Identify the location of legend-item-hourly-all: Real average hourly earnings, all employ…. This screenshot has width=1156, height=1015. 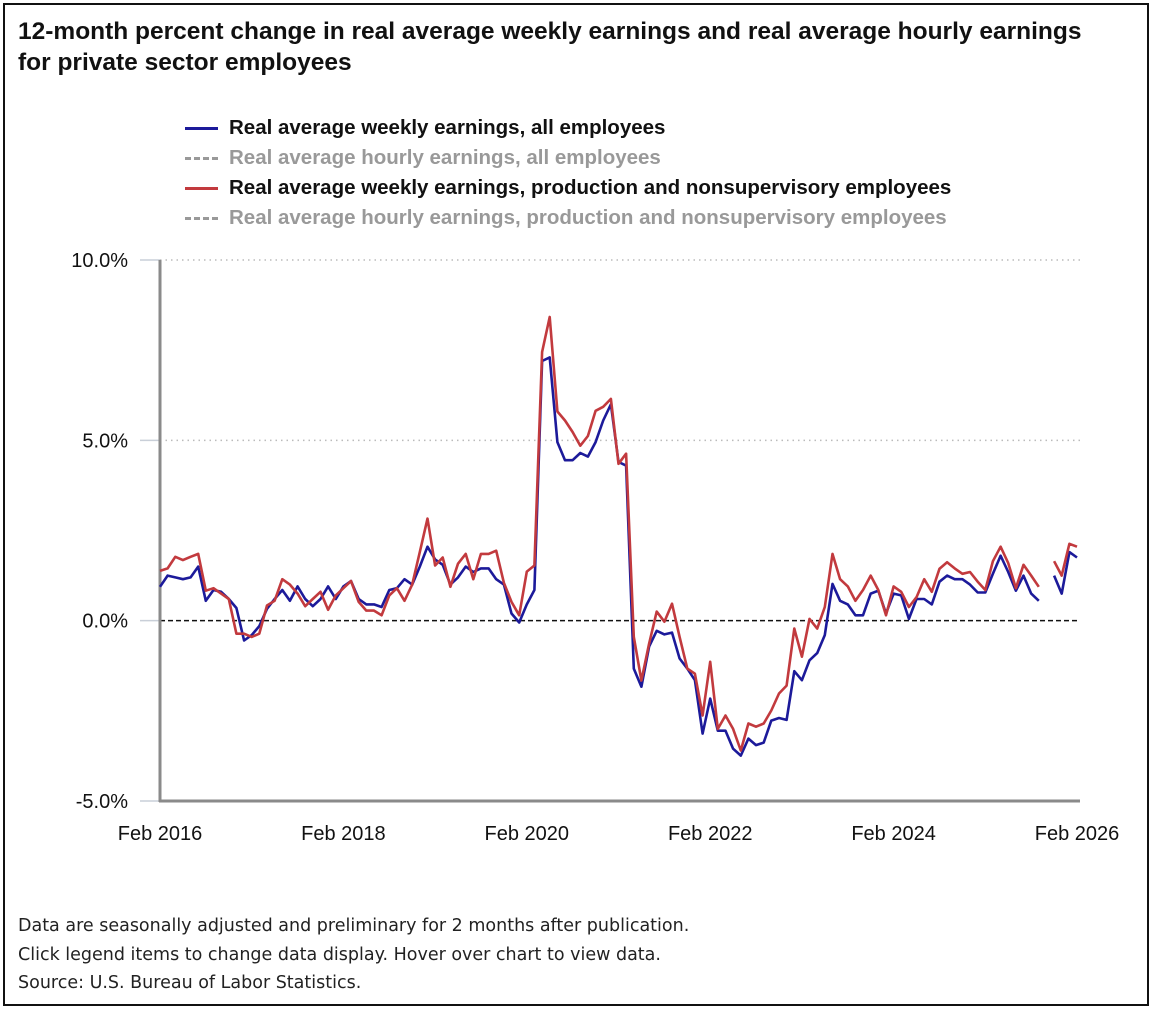
(423, 158).